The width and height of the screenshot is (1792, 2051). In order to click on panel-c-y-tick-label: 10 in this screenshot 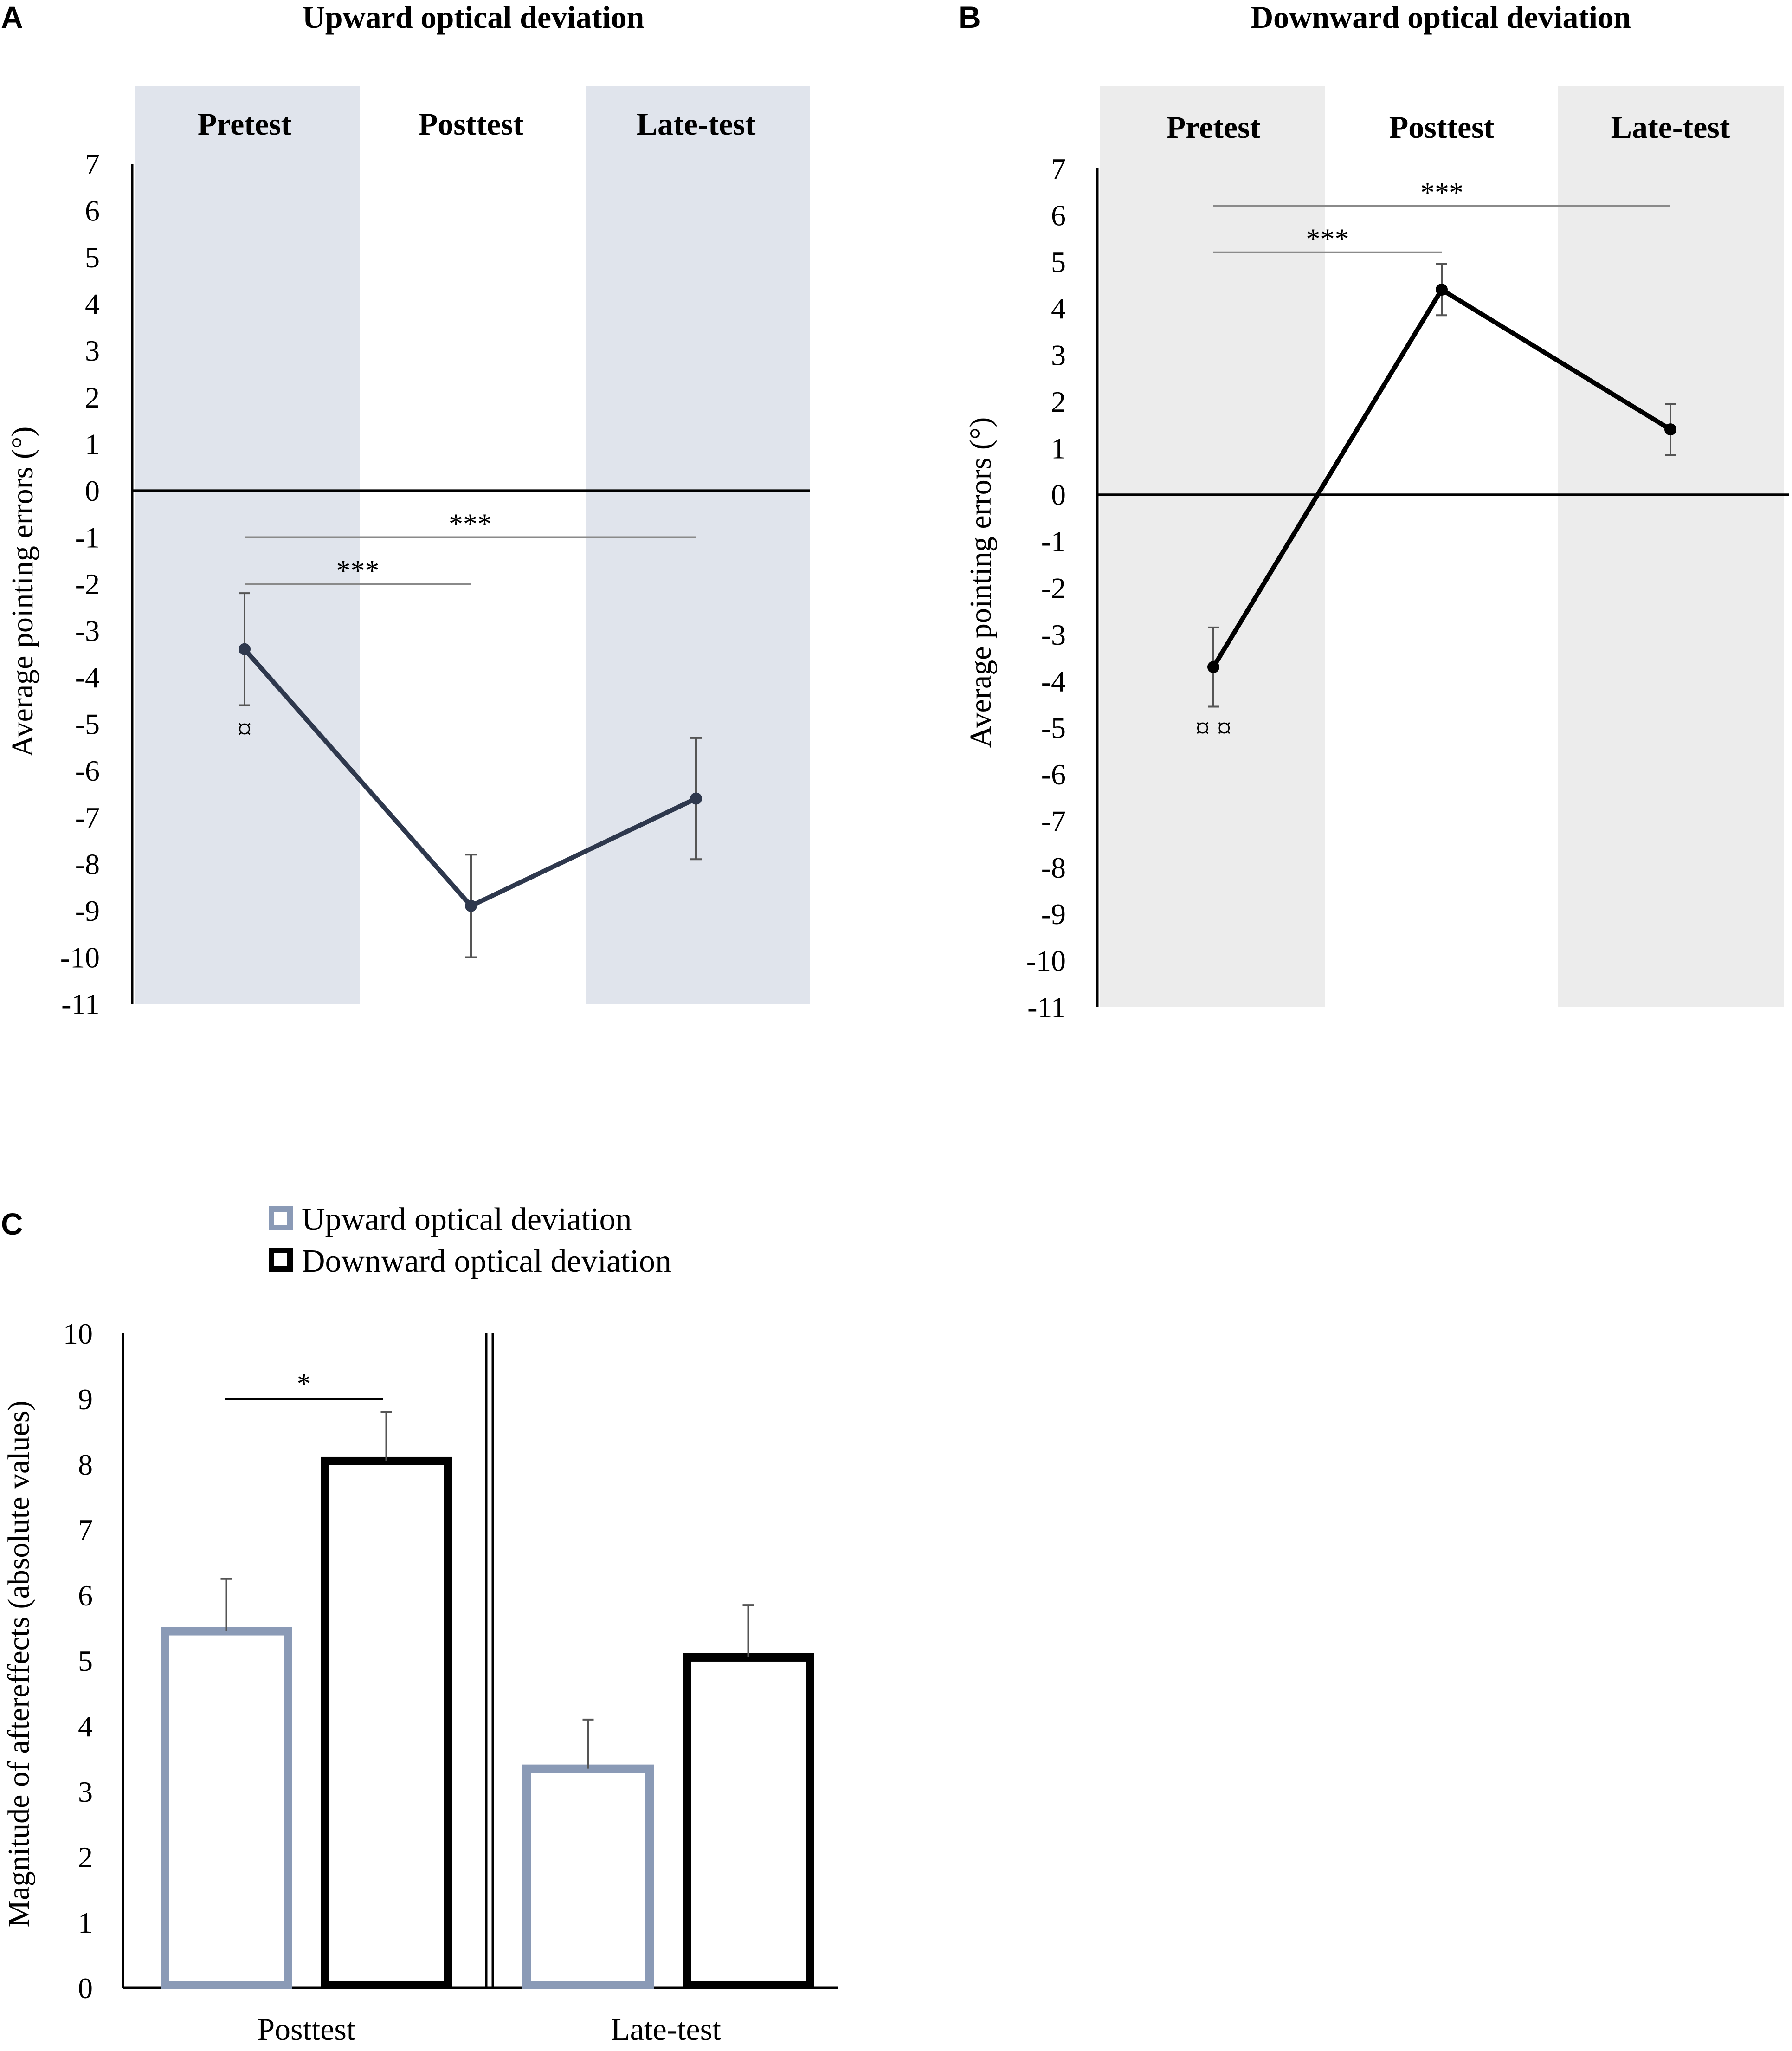, I will do `click(78, 1333)`.